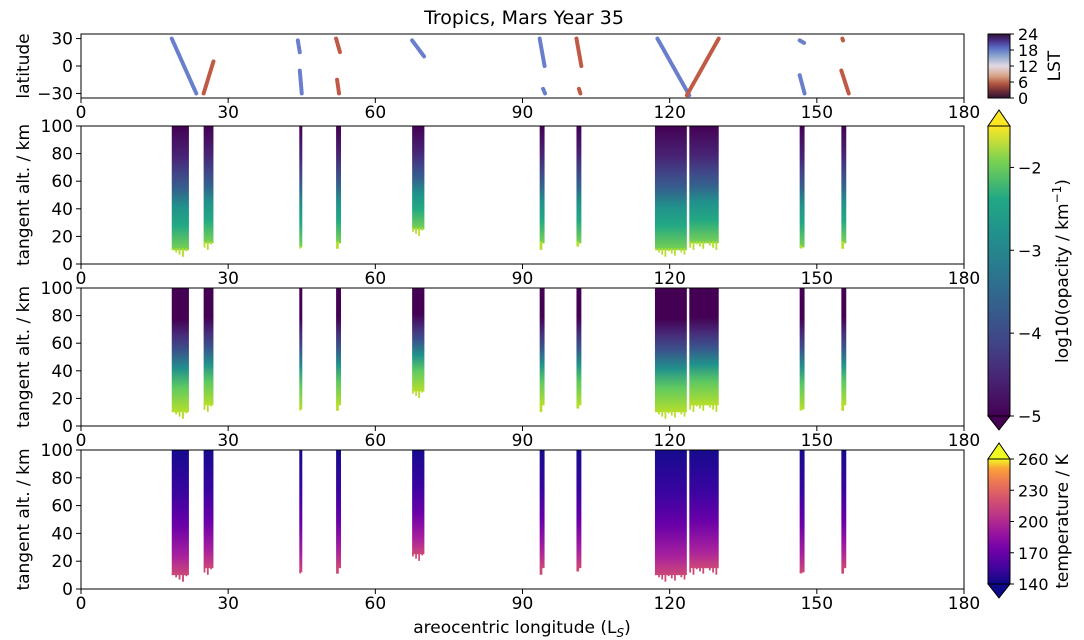 The image size is (1084, 640). Describe the element at coordinates (67, 265) in the screenshot. I see `panel-2-ytick-label-1: 0` at that location.